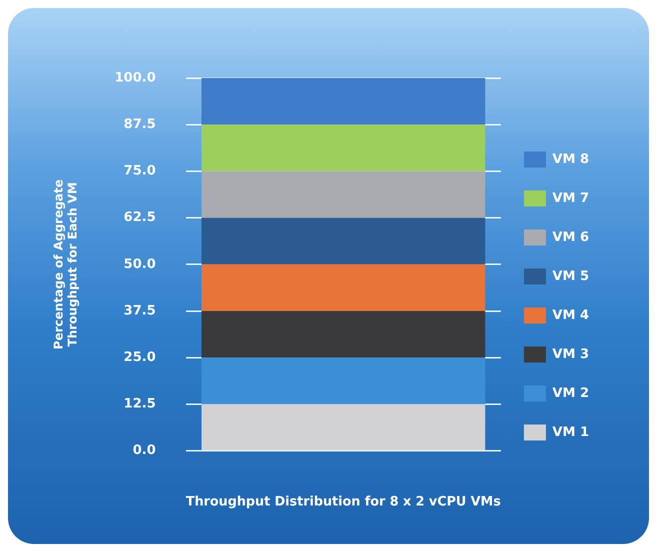  Describe the element at coordinates (344, 502) in the screenshot. I see `x-axis-title: Throughput Distribution for 8 x 2 vCPU VMs` at that location.